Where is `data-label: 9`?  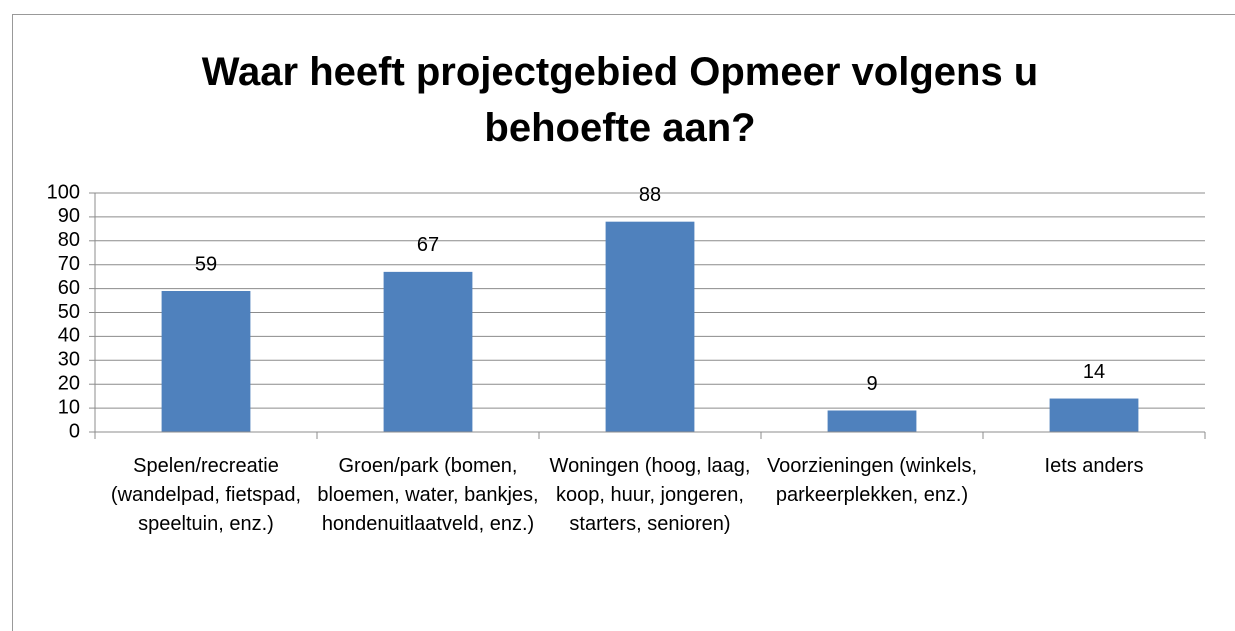 data-label: 9 is located at coordinates (871, 384).